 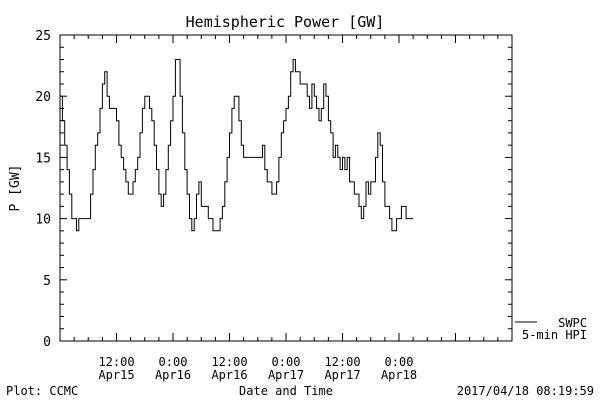 I want to click on chart-title: Hemispheric Power [GW], so click(x=285, y=22).